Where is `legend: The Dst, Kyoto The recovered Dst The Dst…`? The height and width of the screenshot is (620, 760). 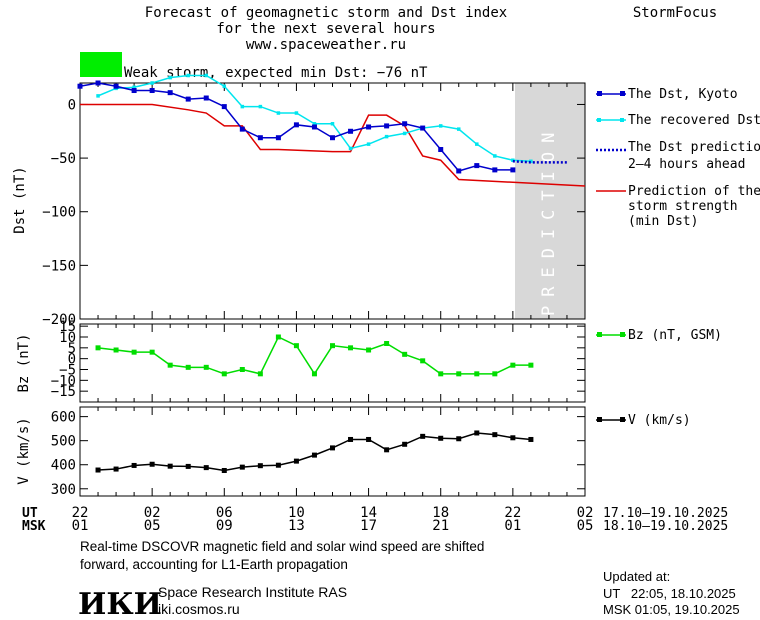
legend: The Dst, Kyoto The recovered Dst The Dst… is located at coordinates (678, 257).